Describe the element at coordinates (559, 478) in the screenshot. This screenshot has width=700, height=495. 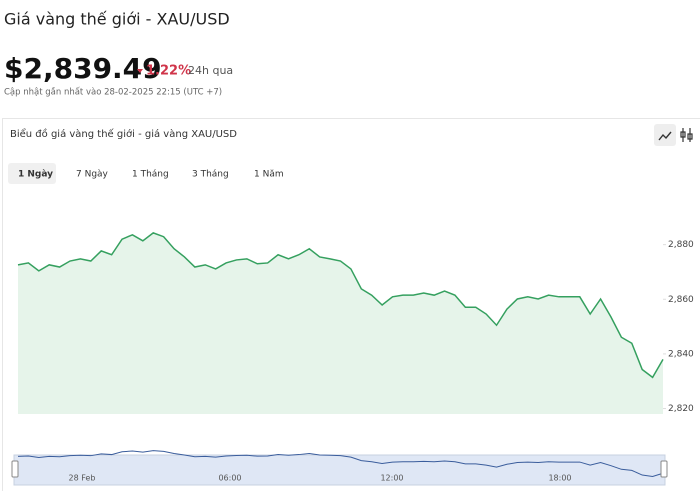
I see `navigator-label: 18:00` at that location.